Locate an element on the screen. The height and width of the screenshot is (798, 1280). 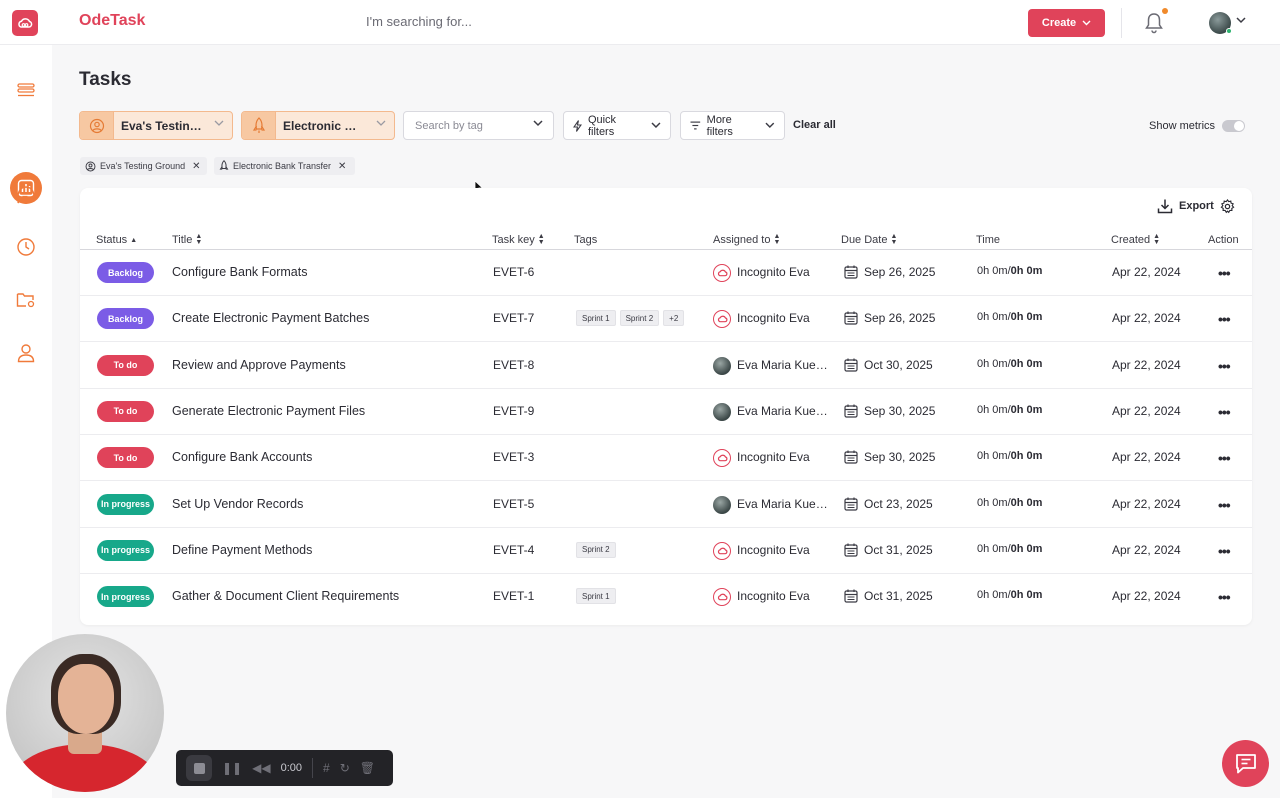
column-header-task-key: Task key ▲ ▼ is located at coordinates (518, 239).